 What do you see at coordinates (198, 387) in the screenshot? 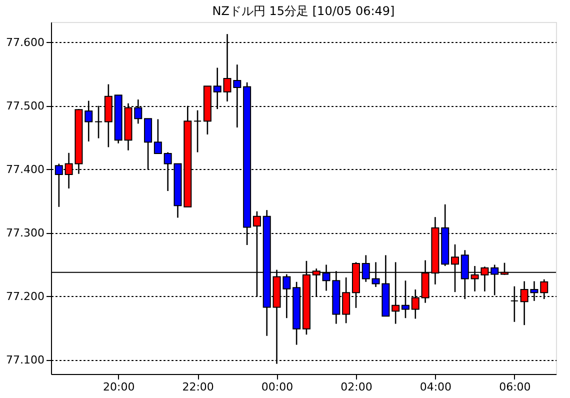
I see `x-tick-label: 22:00` at bounding box center [198, 387].